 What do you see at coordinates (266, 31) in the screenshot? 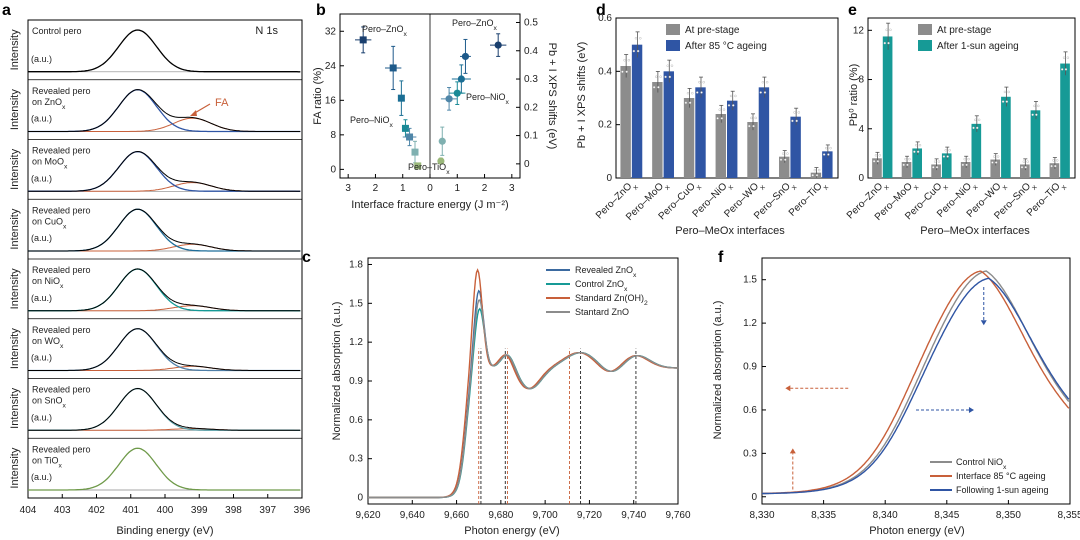
I see `panel-a-title: N 1s` at bounding box center [266, 31].